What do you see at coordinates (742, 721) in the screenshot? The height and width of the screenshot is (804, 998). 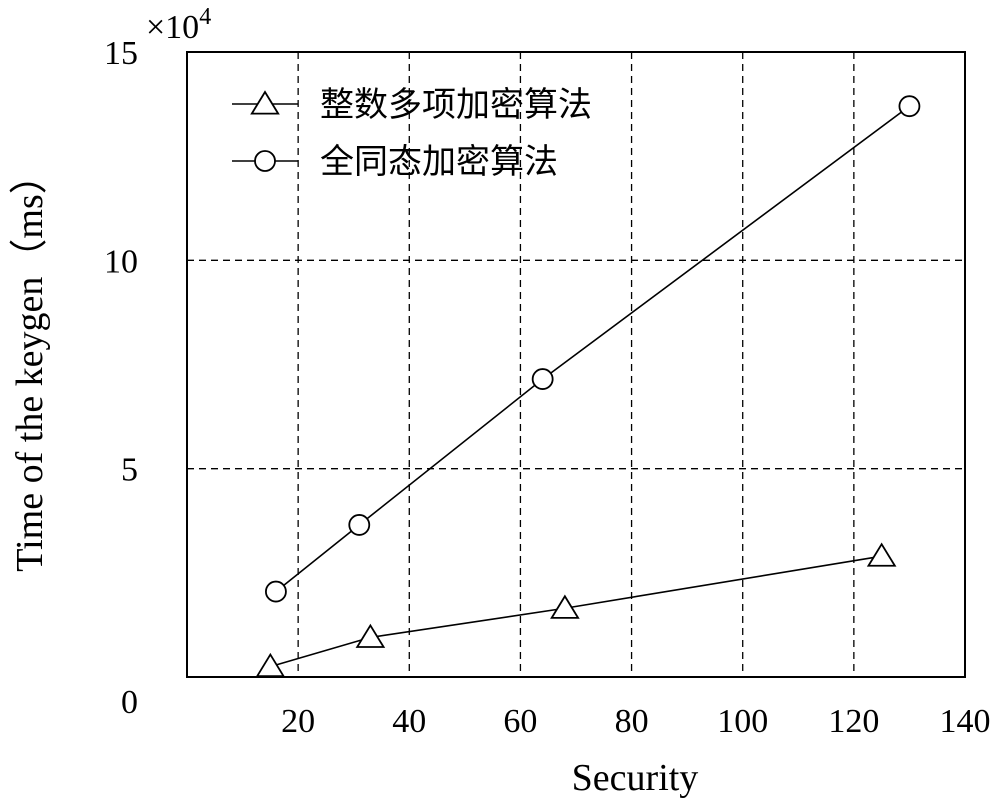 I see `x-tick-label: 100` at bounding box center [742, 721].